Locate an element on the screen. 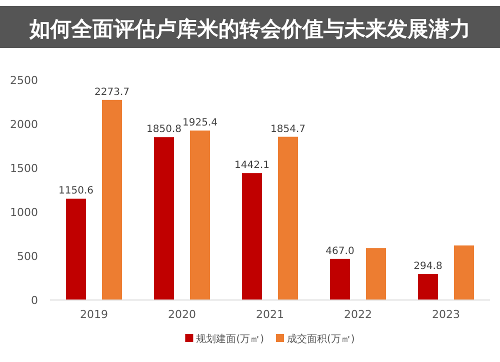 Image resolution: width=500 pixels, height=362 pixels. y-tick-label: 0 is located at coordinates (34, 300).